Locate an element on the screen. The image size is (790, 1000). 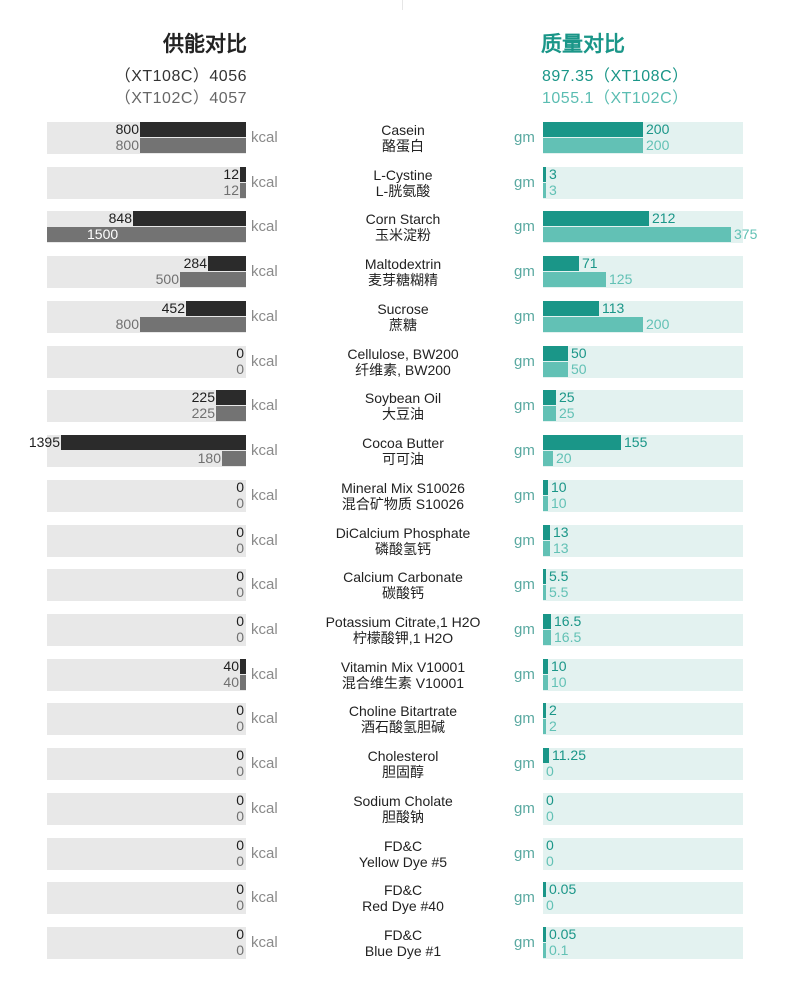
ingredient-name: Soybean Oil 大豆油 is located at coordinates (403, 406).